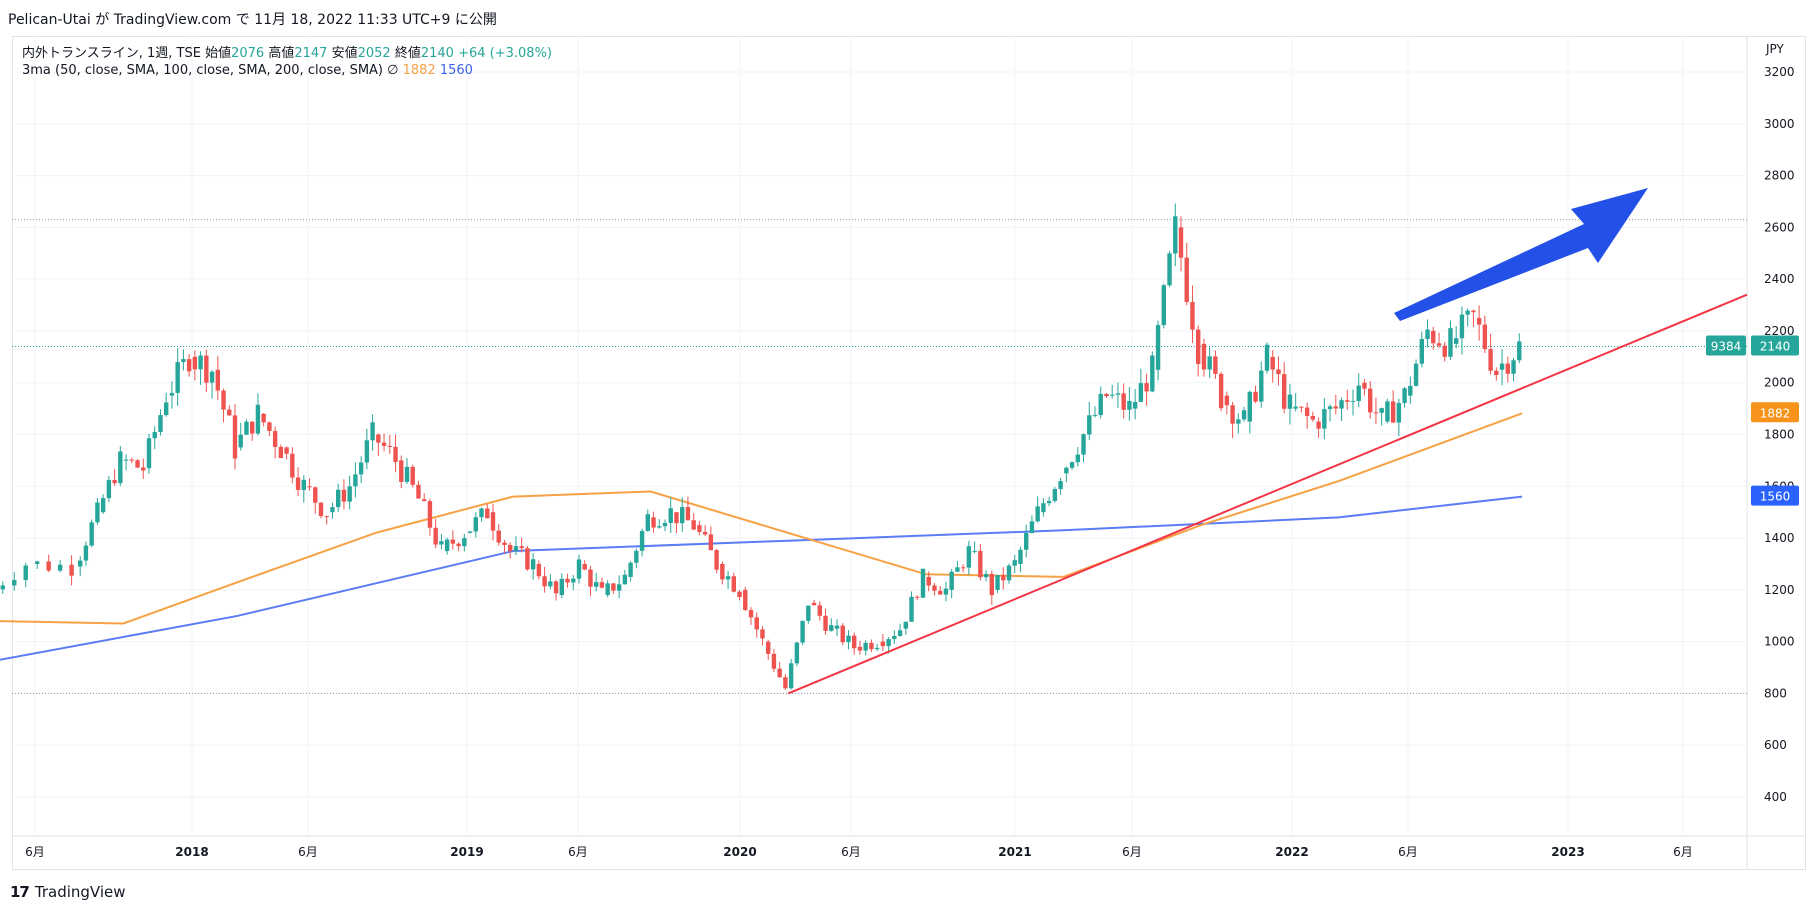  What do you see at coordinates (456, 70) in the screenshot?
I see `ma200-legend-value: 1560` at bounding box center [456, 70].